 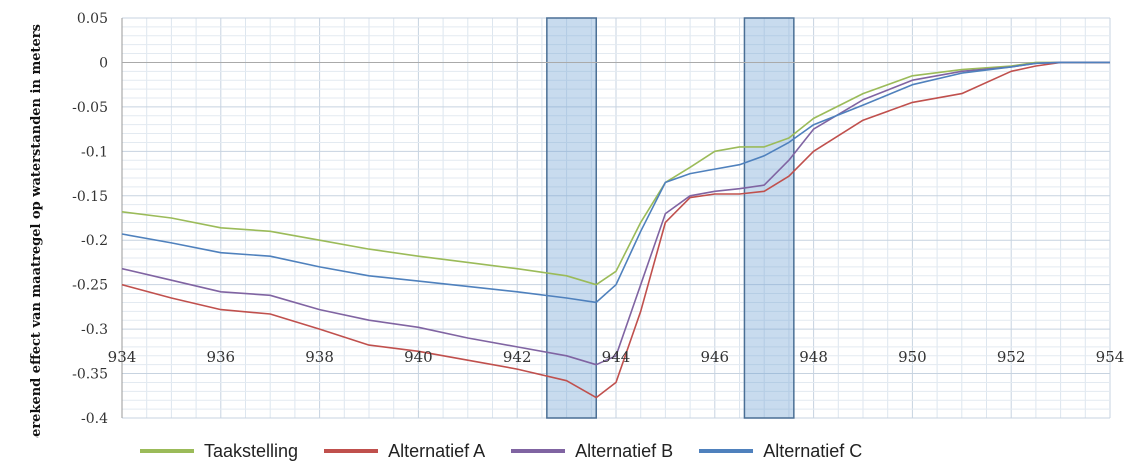 I want to click on y-tick-label: -0.15, so click(x=90, y=197).